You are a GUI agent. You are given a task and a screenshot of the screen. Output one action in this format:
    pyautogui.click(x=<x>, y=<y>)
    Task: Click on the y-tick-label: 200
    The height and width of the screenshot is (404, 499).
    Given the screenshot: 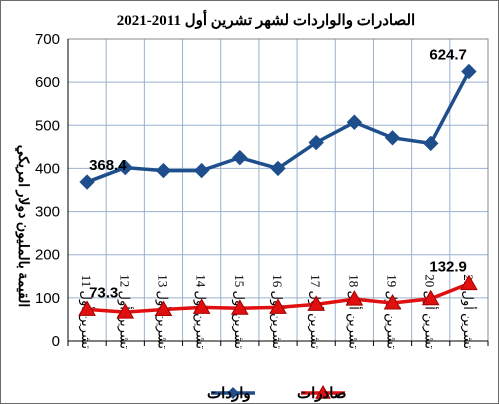 What is the action you would take?
    pyautogui.click(x=47, y=255)
    